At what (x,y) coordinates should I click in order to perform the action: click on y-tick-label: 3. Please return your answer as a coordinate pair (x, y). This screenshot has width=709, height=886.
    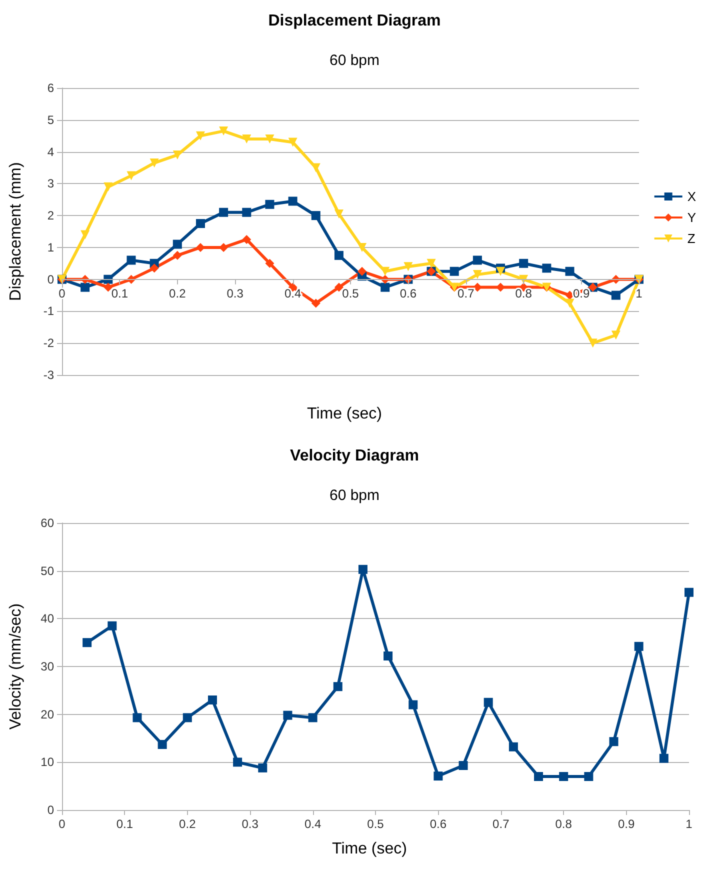
    Looking at the image, I should click on (50, 183).